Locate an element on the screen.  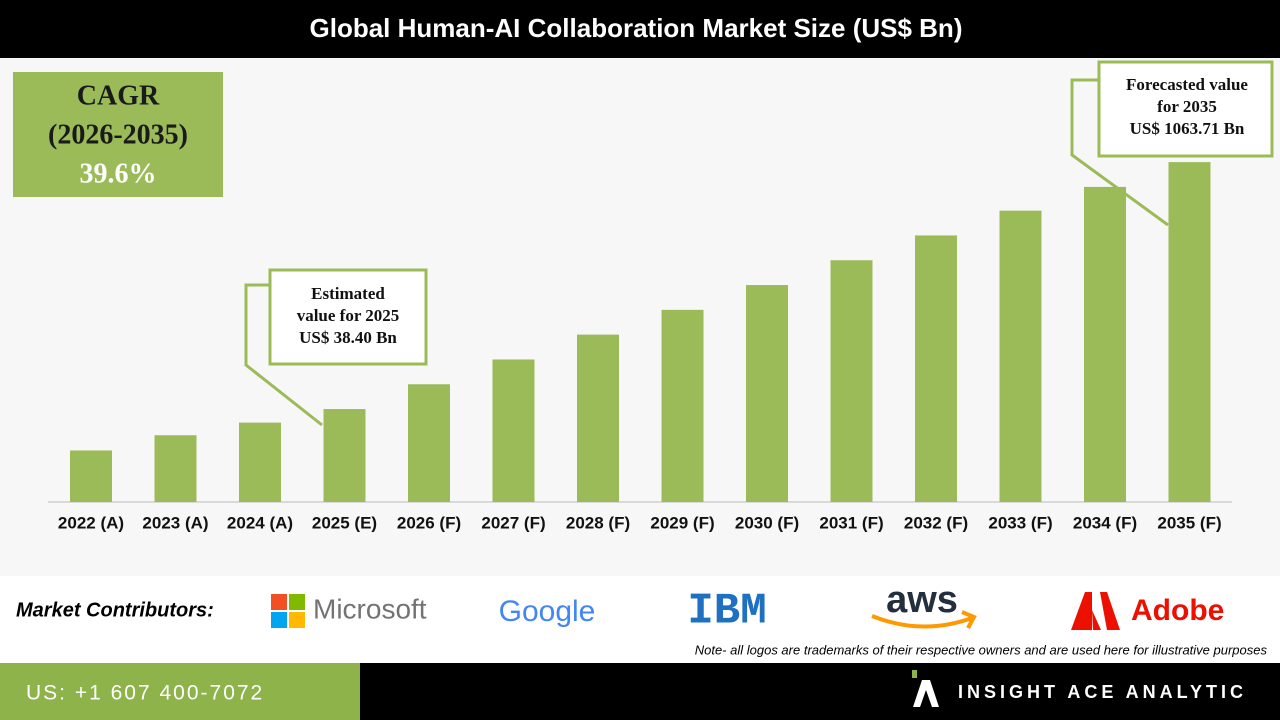
cagr-period: (2026-2035) is located at coordinates (118, 134).